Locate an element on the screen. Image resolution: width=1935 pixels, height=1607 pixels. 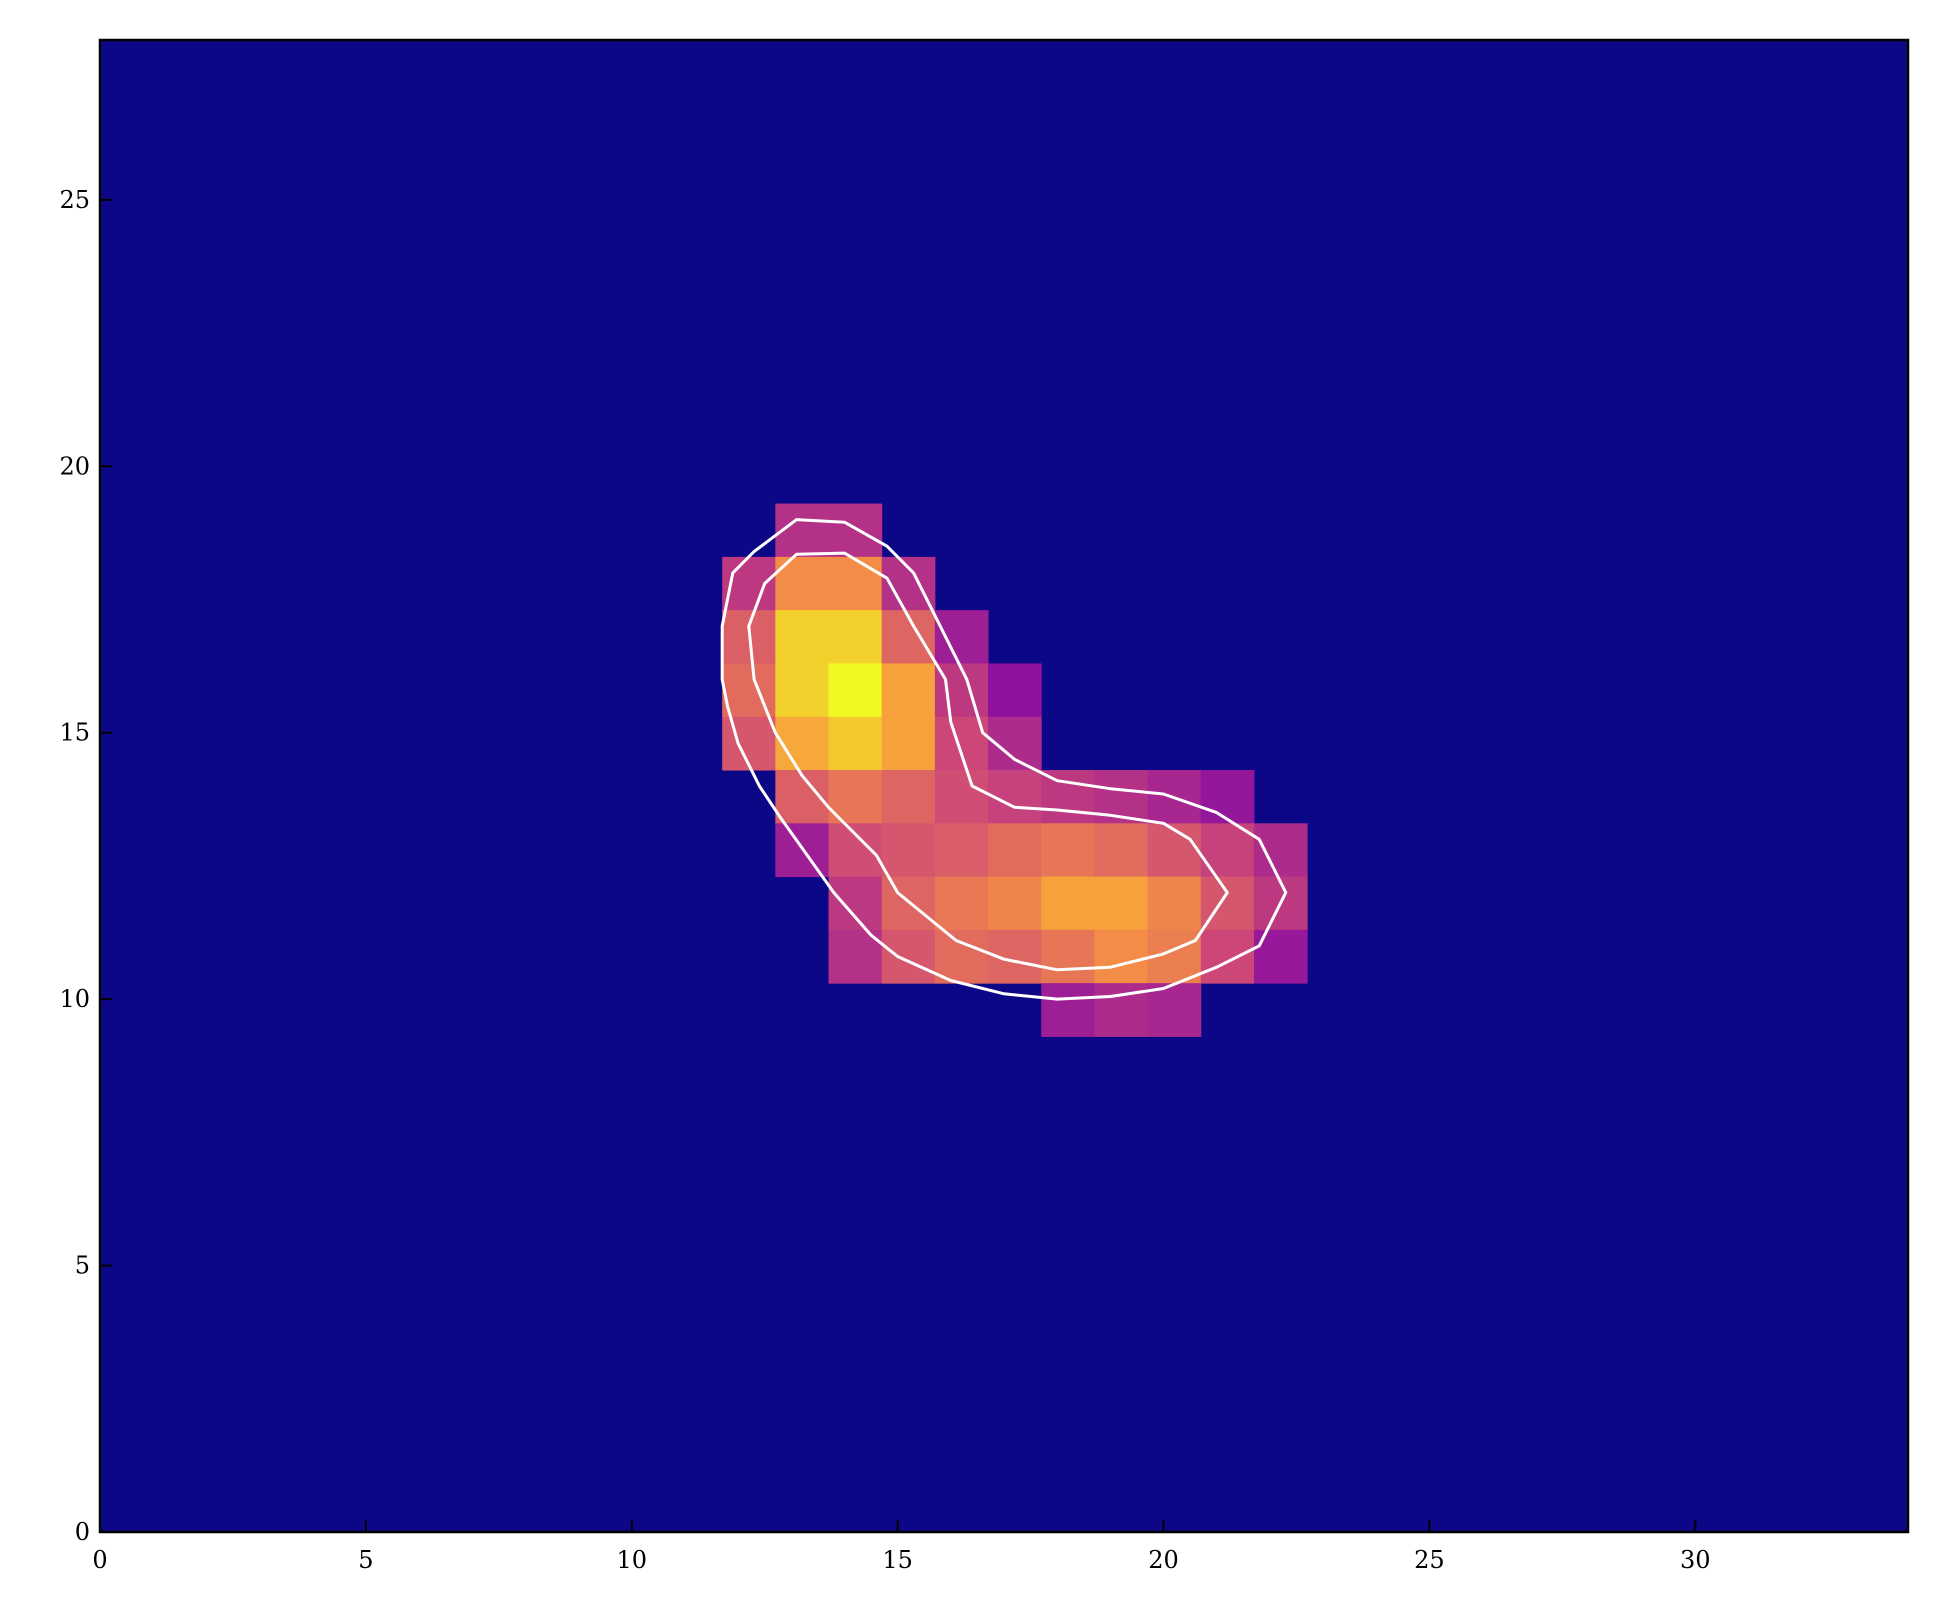
x-tick-label-6: 30 is located at coordinates (1695, 1560).